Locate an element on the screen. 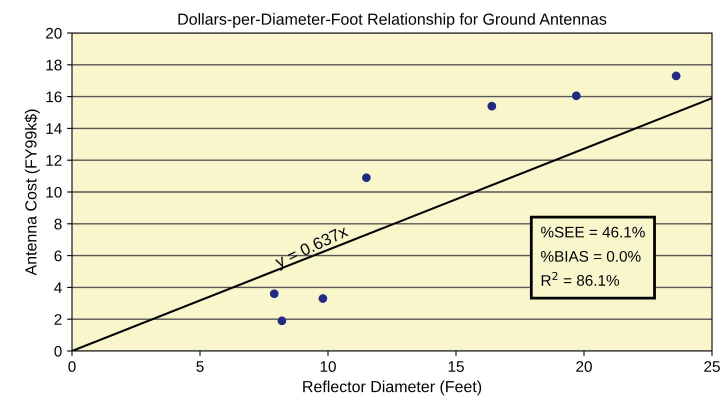 The width and height of the screenshot is (723, 410). y-tick-label: 2 is located at coordinates (58, 319).